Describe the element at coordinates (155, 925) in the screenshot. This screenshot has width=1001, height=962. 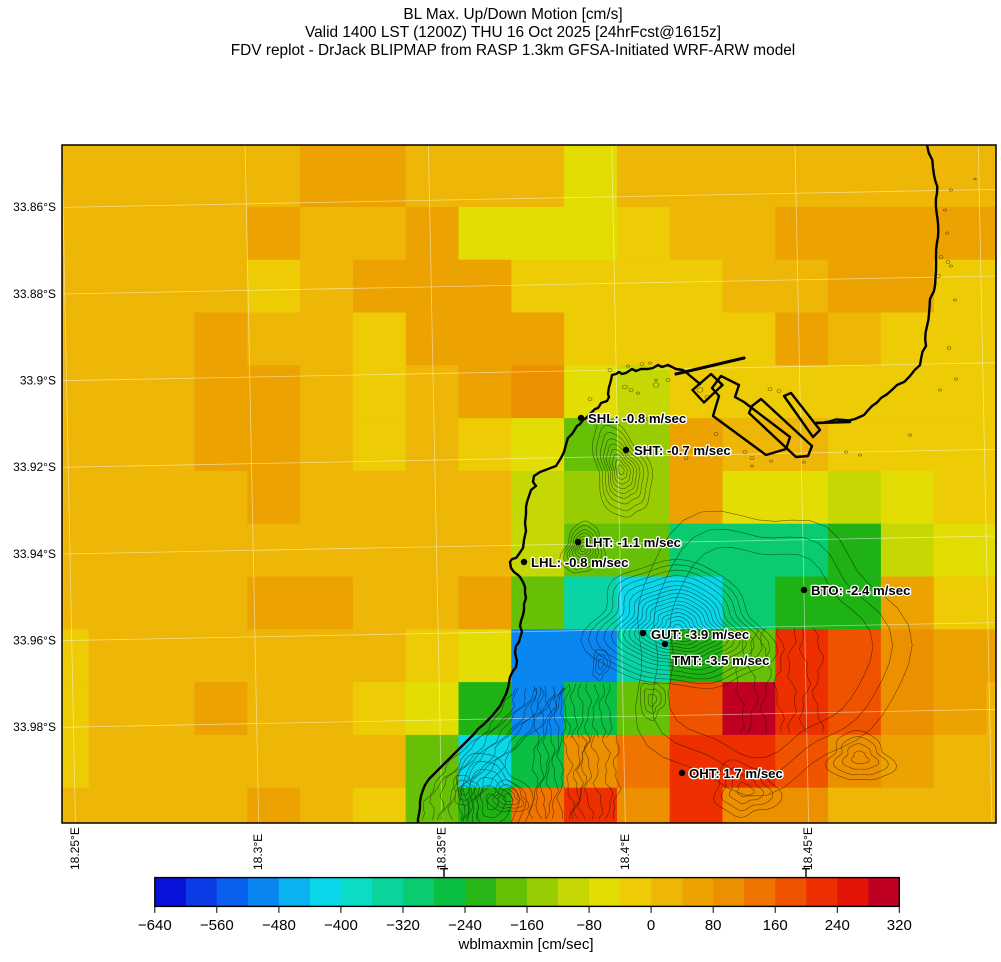
I see `svg-text: −640` at that location.